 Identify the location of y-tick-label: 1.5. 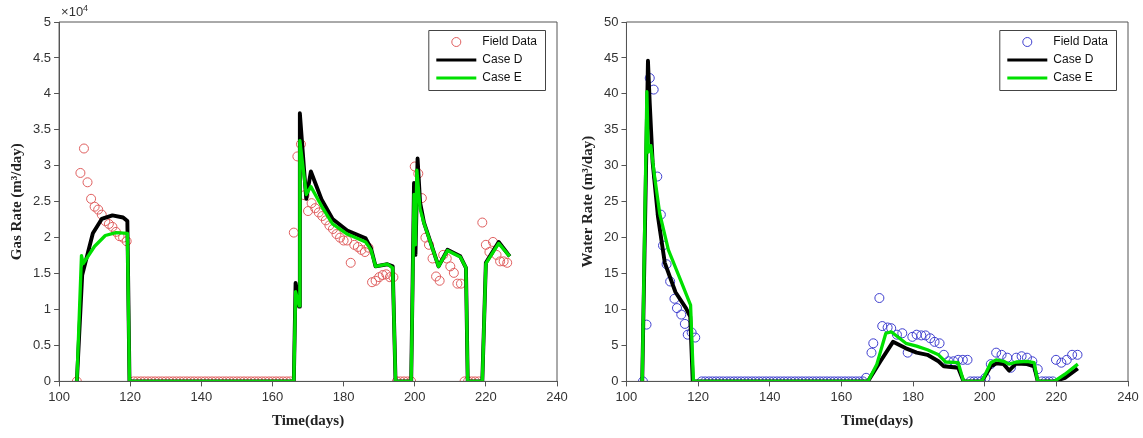
(42, 273).